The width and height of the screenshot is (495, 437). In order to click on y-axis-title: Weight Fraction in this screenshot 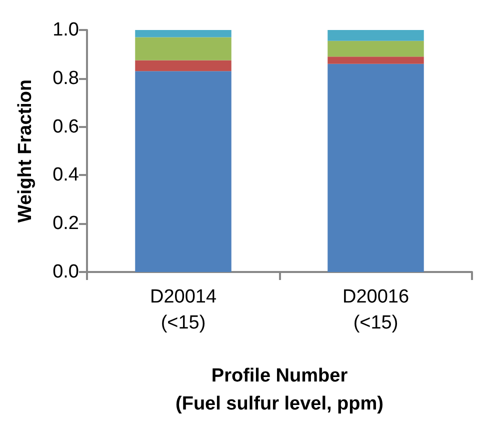, I will do `click(25, 151)`.